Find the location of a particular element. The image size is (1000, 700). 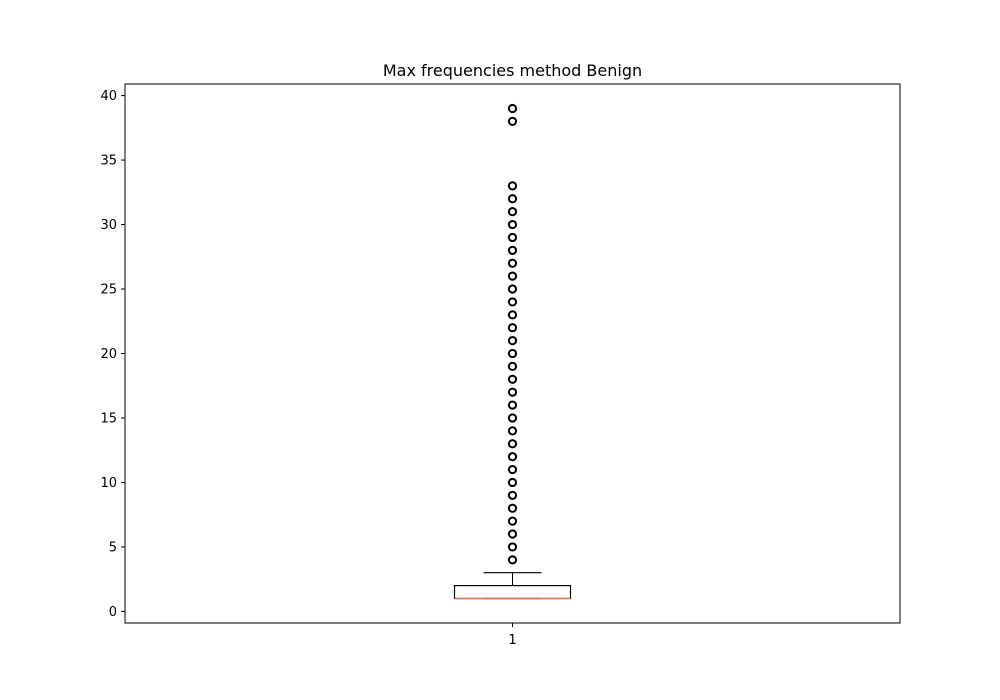

y-tick-label: 25 is located at coordinates (108, 290).